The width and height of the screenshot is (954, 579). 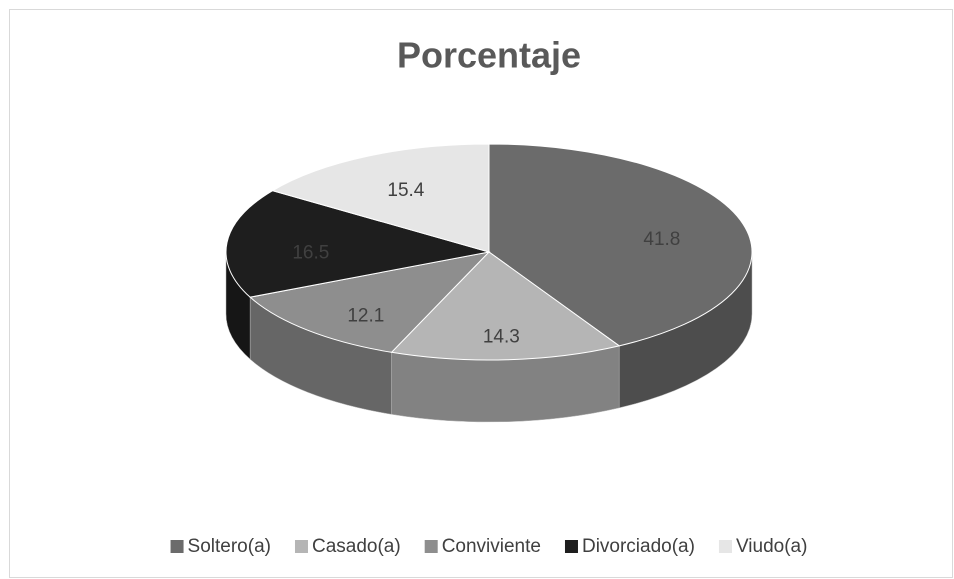 What do you see at coordinates (771, 546) in the screenshot?
I see `legend-label: Viudo(a)` at bounding box center [771, 546].